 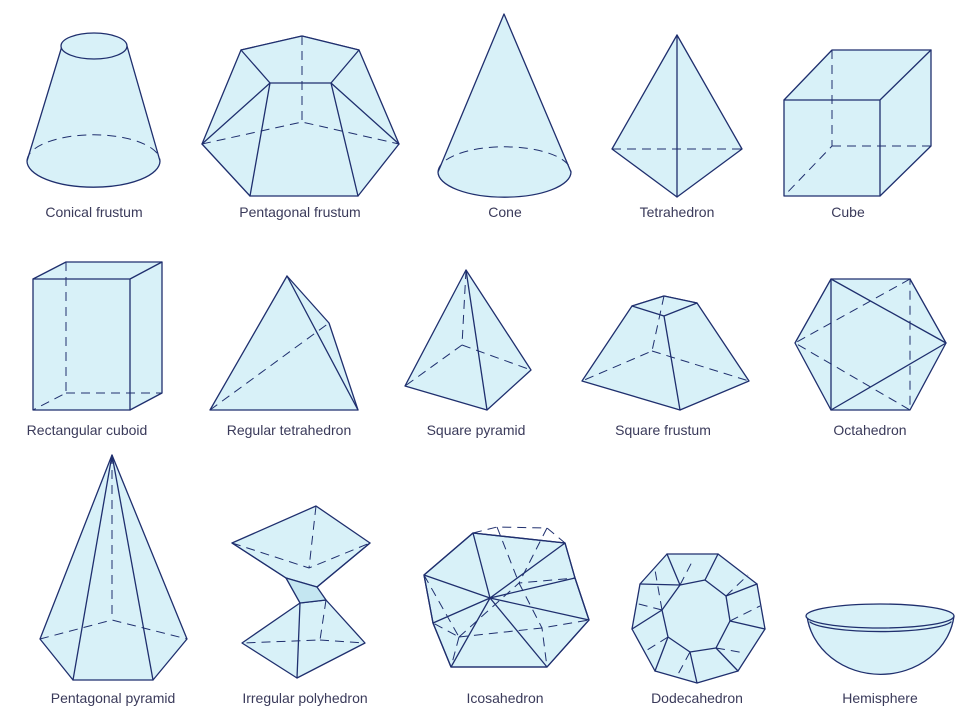 What do you see at coordinates (665, 353) in the screenshot?
I see `square-frustum-shape` at bounding box center [665, 353].